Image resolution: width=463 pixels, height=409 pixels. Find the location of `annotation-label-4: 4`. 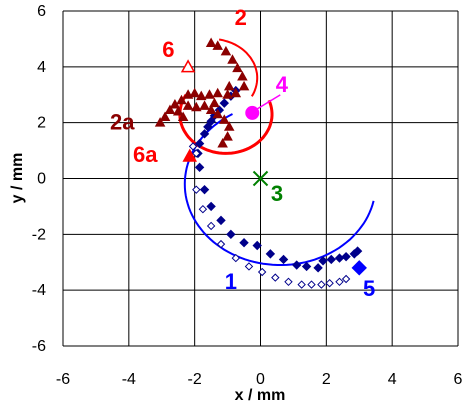

annotation-label-4: 4 is located at coordinates (282, 84).